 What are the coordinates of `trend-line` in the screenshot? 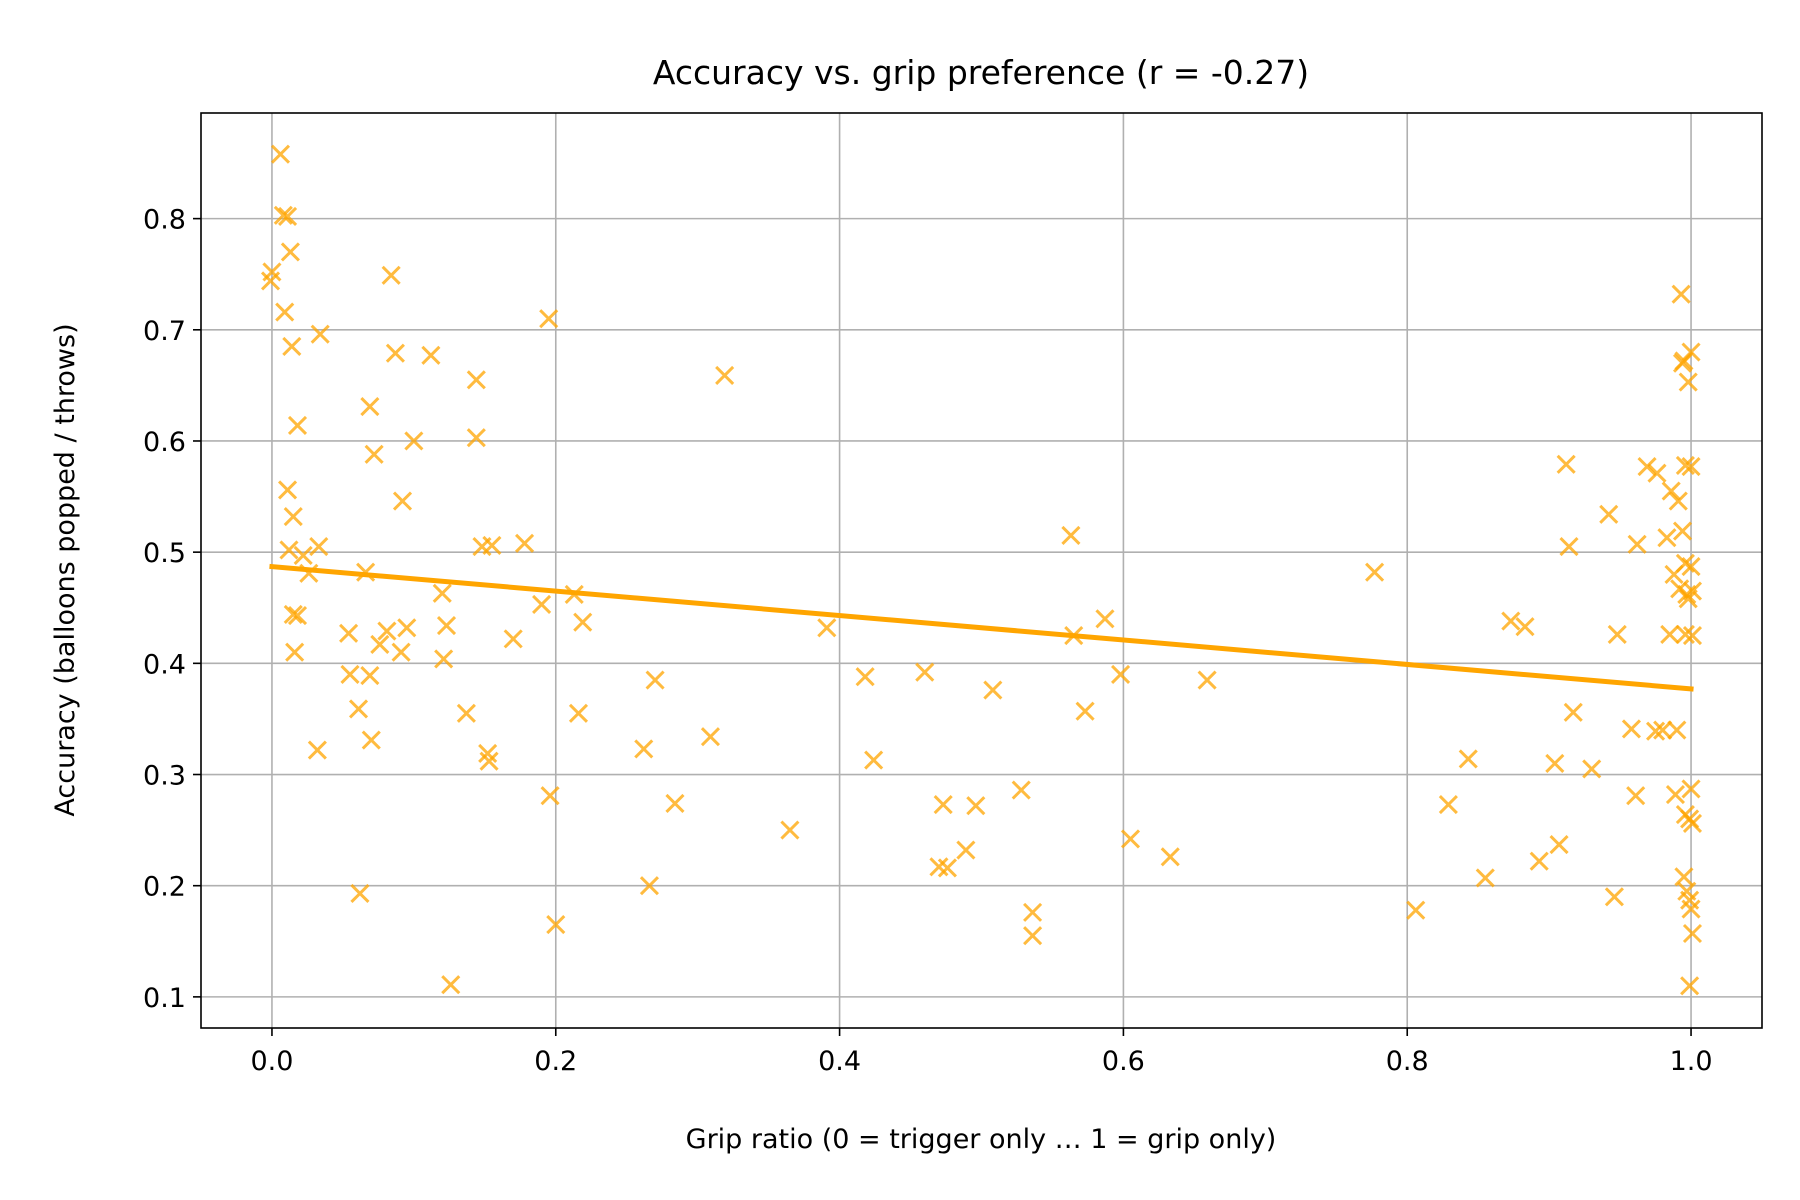 It's located at (981, 627).